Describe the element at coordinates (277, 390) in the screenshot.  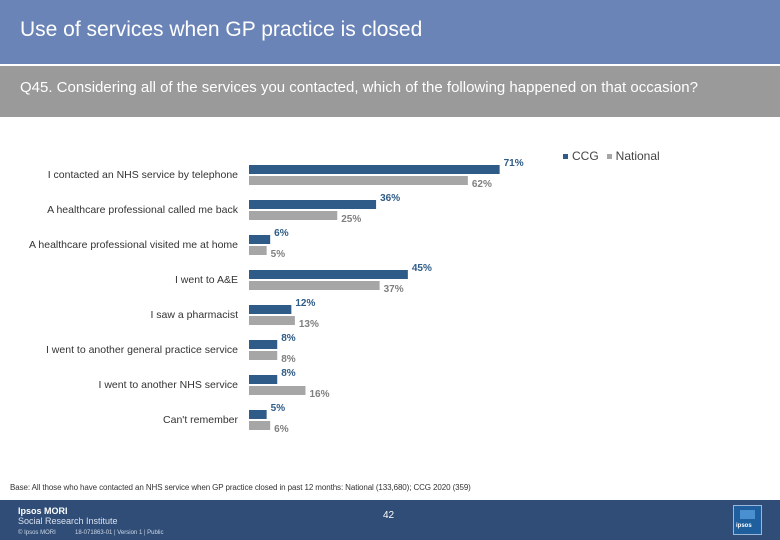
I see `bar-national-i-went-to-another-nhs-service` at that location.